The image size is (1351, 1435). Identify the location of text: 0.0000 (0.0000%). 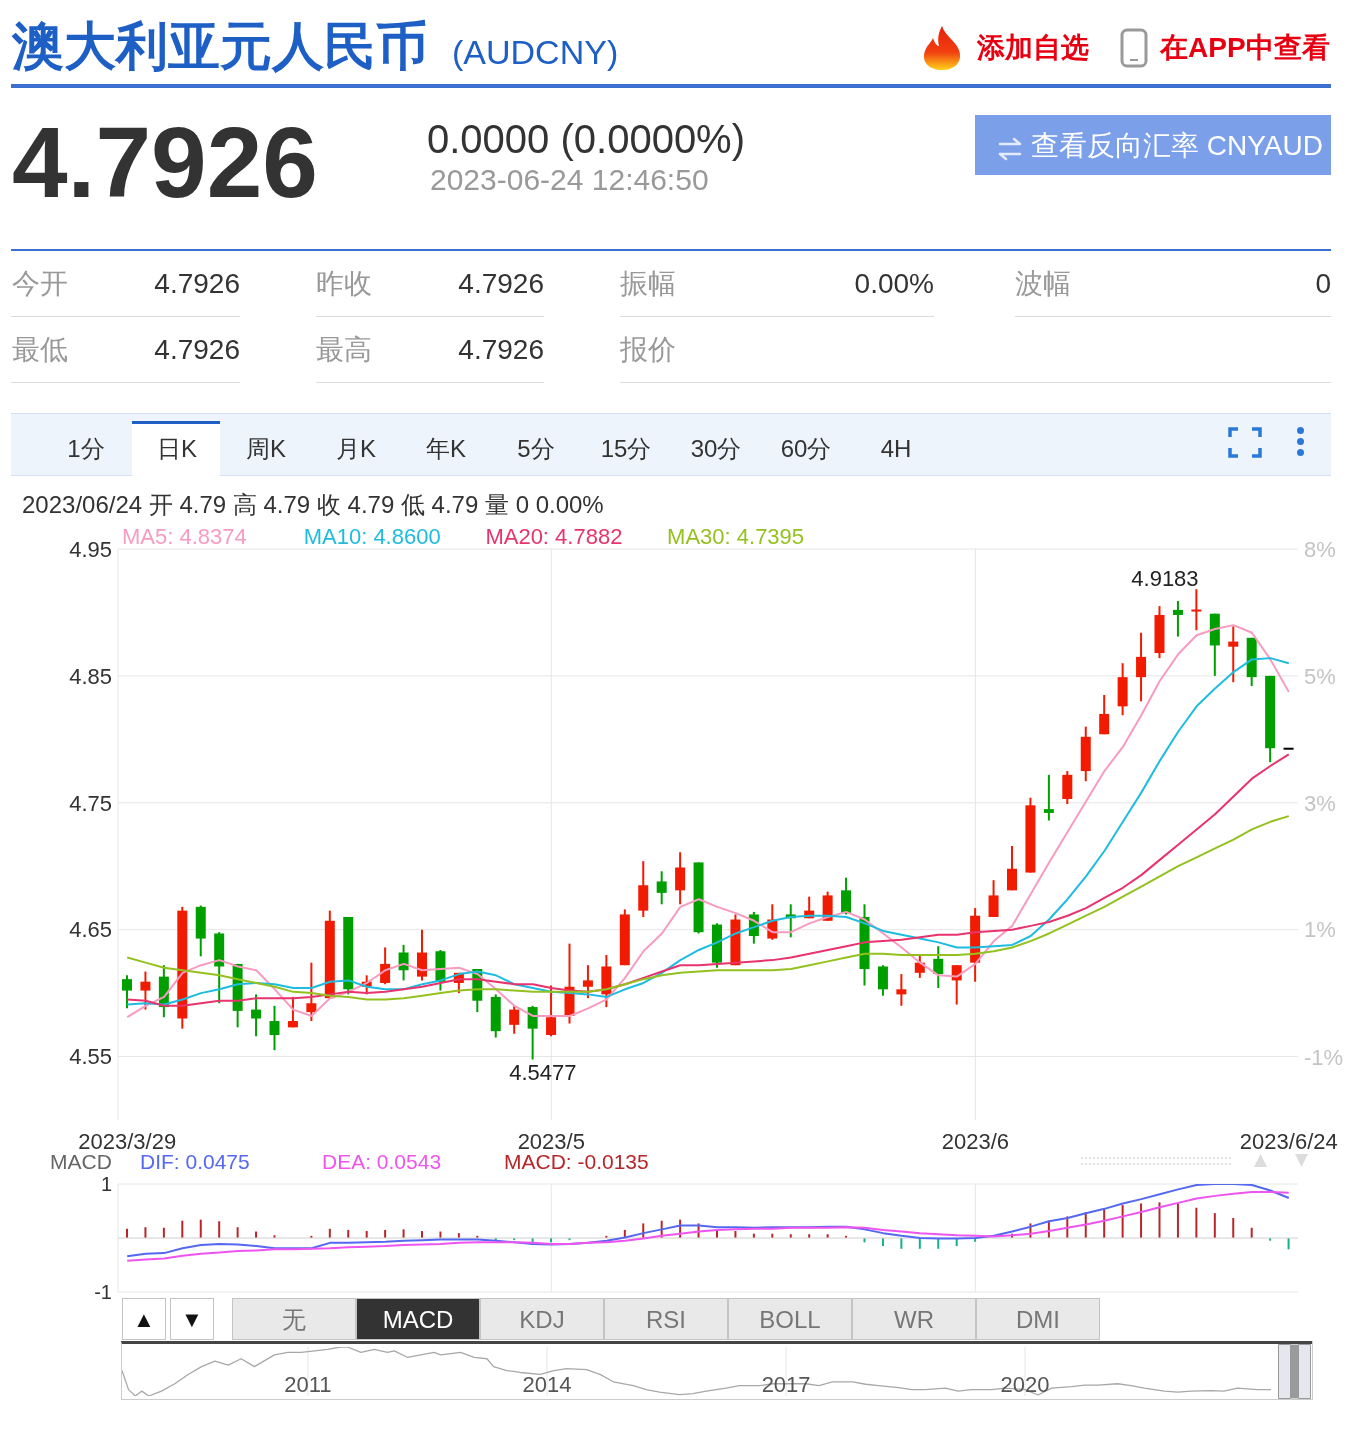
(586, 139).